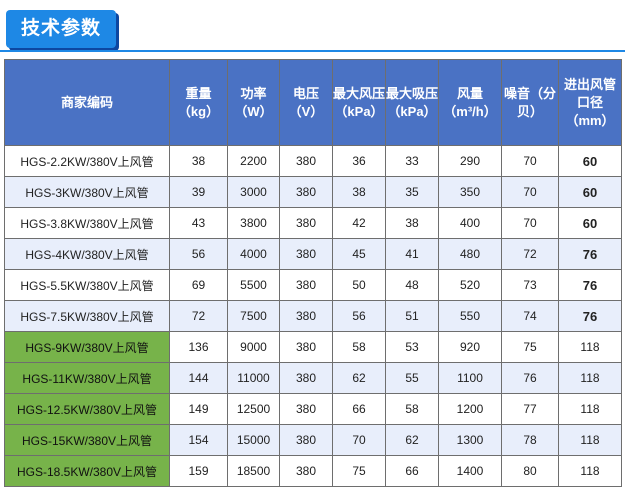 This screenshot has width=625, height=500. What do you see at coordinates (306, 102) in the screenshot?
I see `column-header: 电压（V）` at bounding box center [306, 102].